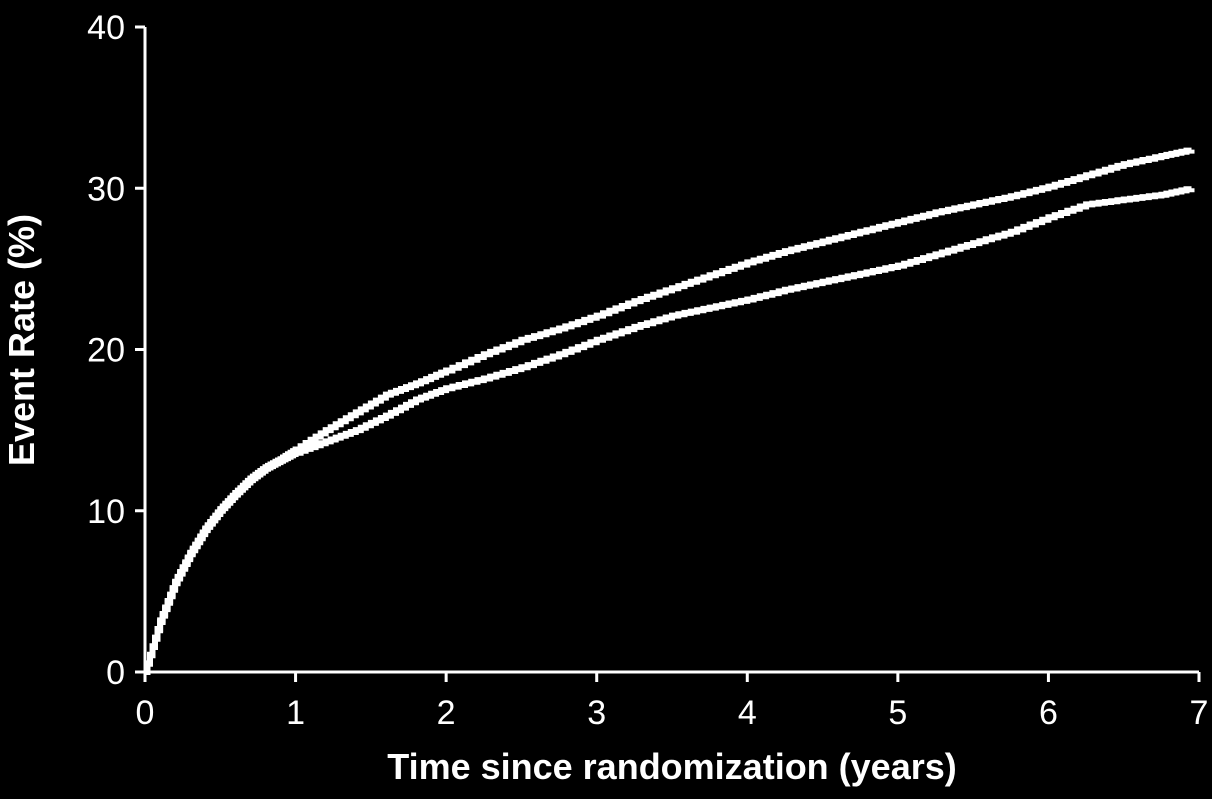 This screenshot has width=1212, height=799. I want to click on x-tick-label: 3, so click(596, 713).